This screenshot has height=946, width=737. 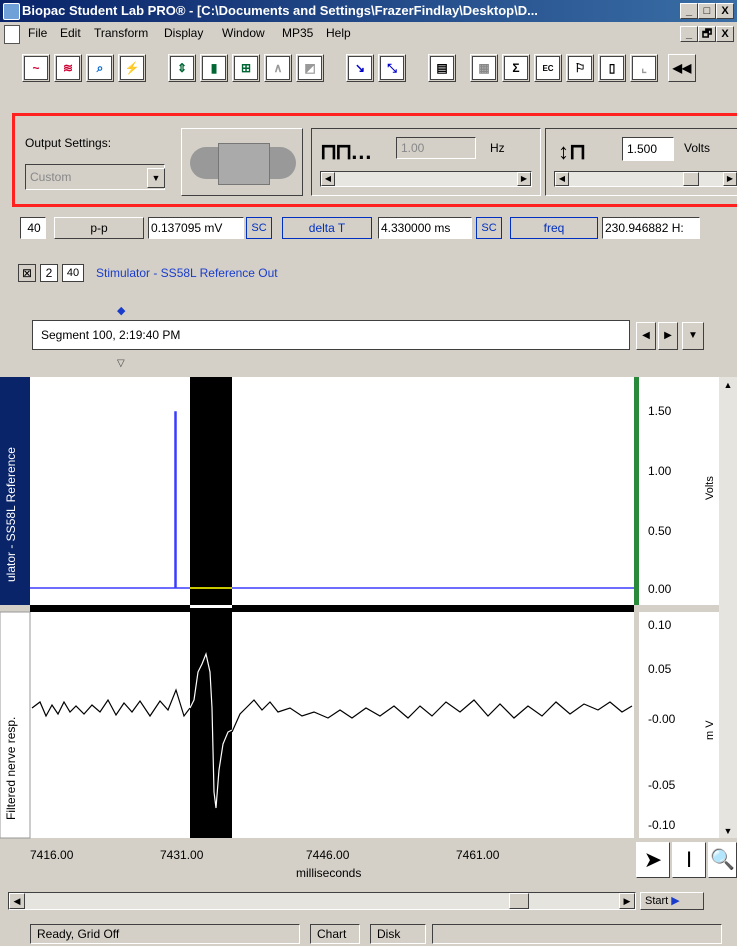 I want to click on nerve-trace-selected, so click(x=211, y=730).